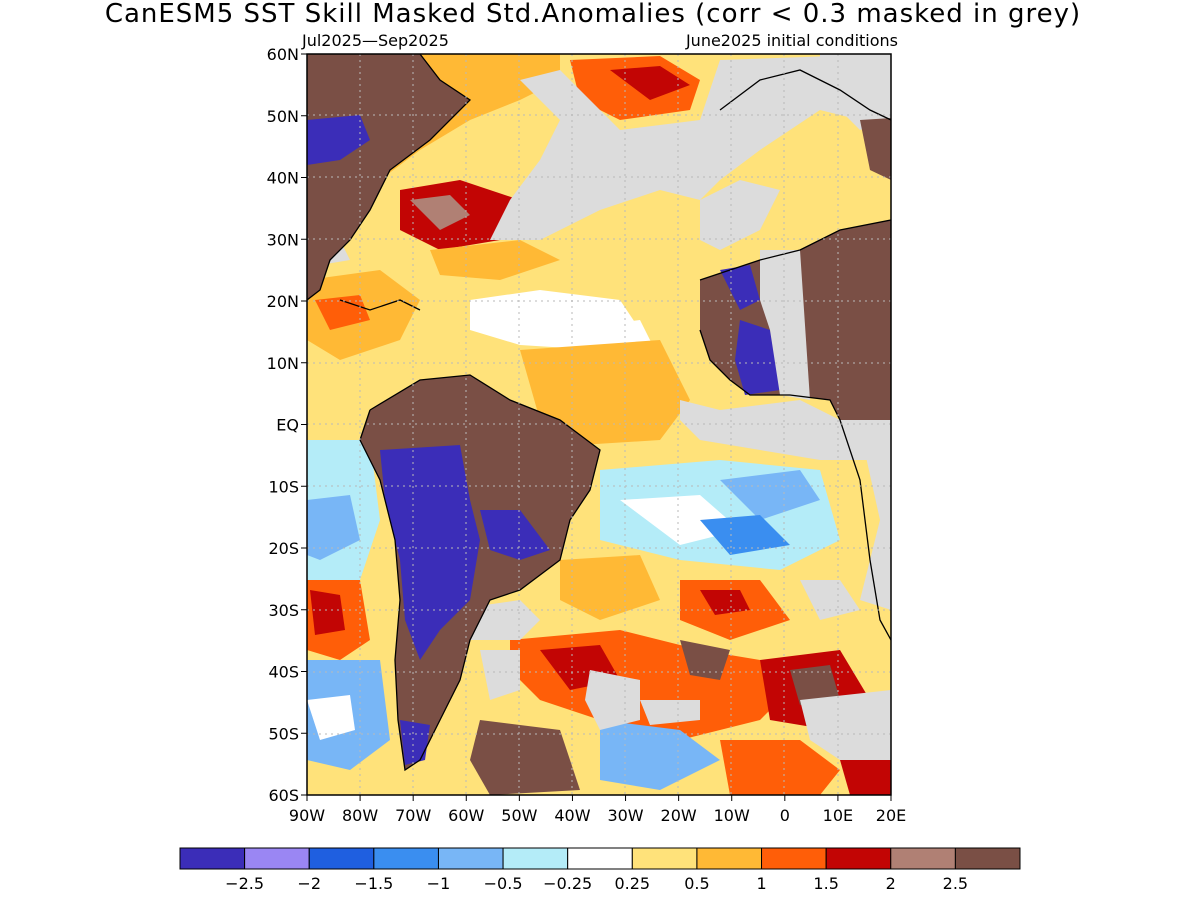  What do you see at coordinates (732, 815) in the screenshot?
I see `lon-tick-label: 10W` at bounding box center [732, 815].